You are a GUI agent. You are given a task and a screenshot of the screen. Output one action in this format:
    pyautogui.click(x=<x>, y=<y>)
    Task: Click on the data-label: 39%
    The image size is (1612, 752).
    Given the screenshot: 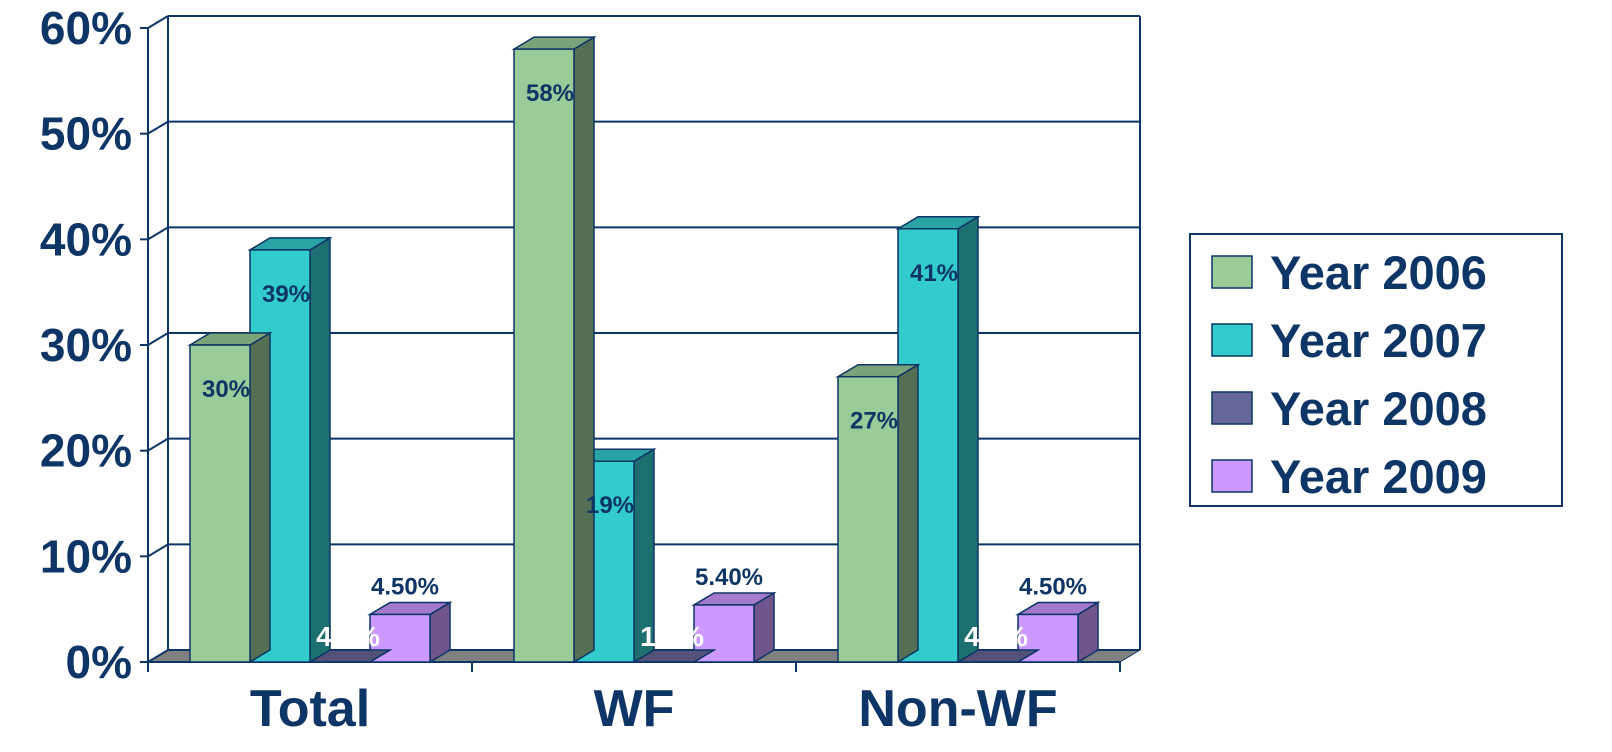 What is the action you would take?
    pyautogui.click(x=286, y=294)
    